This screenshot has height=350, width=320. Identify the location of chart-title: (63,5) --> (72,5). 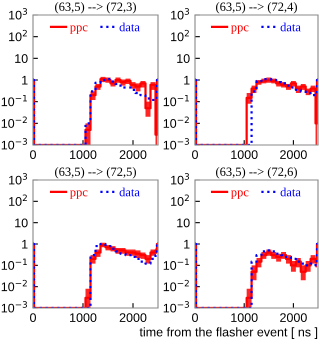
(95, 172).